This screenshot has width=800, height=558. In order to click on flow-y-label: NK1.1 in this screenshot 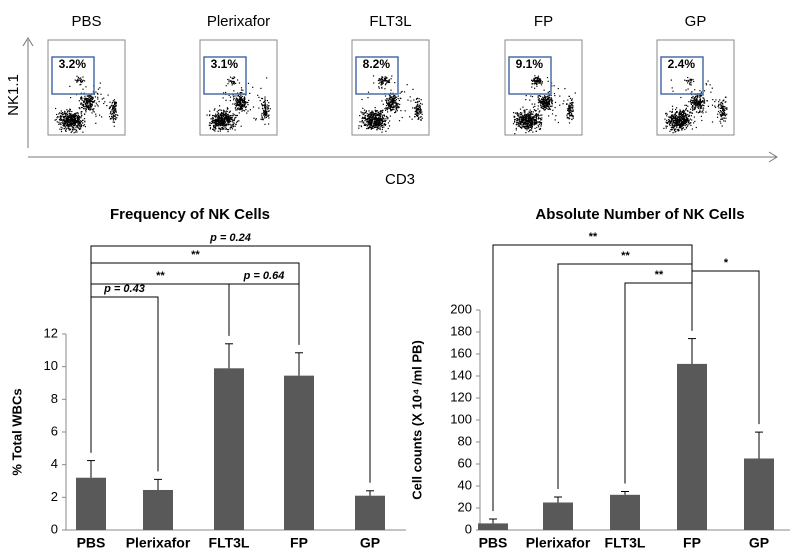, I will do `click(13, 95)`.